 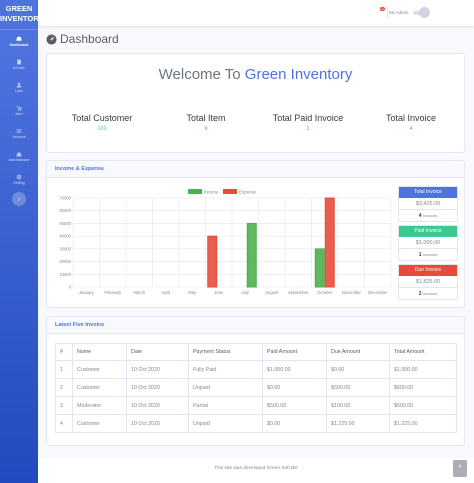 I want to click on invoice-icon, so click(x=19, y=62).